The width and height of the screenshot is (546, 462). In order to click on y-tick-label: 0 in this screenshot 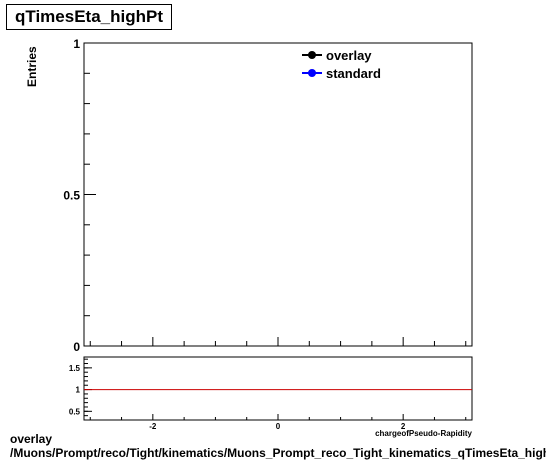, I will do `click(76, 347)`.